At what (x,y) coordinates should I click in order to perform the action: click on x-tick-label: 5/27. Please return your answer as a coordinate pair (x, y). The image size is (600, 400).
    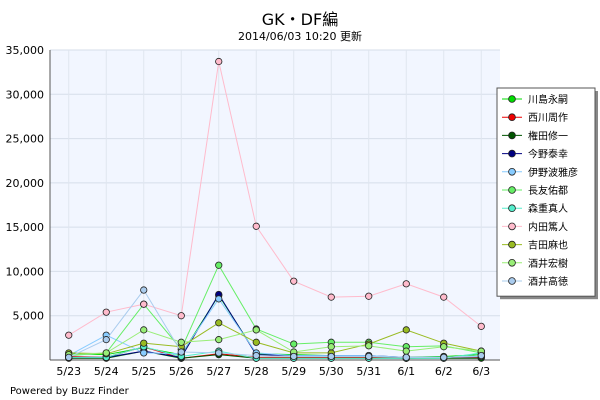
    Looking at the image, I should click on (218, 371).